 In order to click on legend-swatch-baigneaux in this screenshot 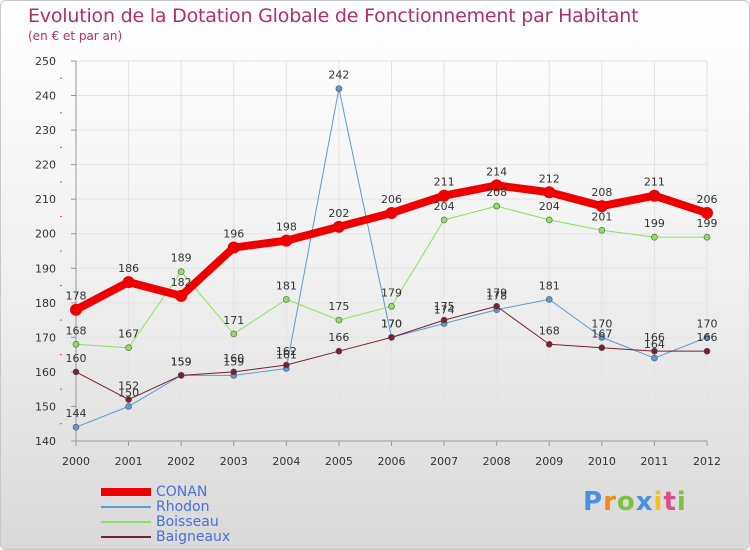, I will do `click(126, 537)`.